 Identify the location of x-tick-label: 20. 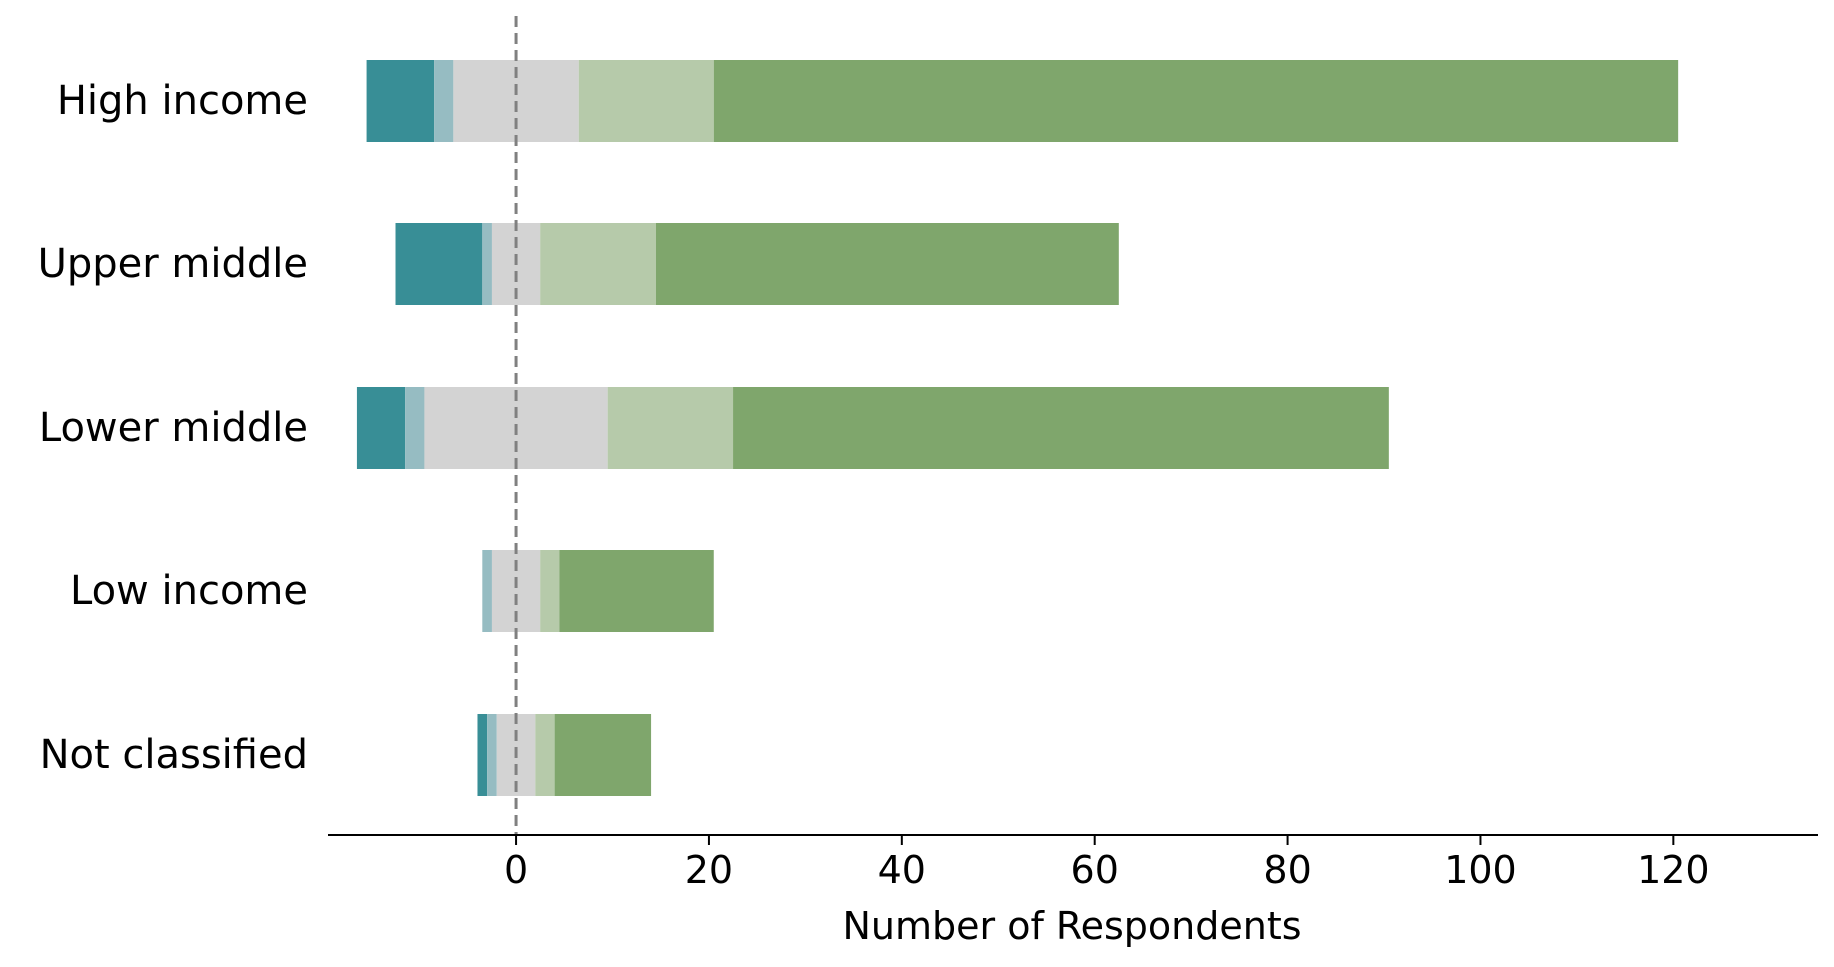
(709, 870).